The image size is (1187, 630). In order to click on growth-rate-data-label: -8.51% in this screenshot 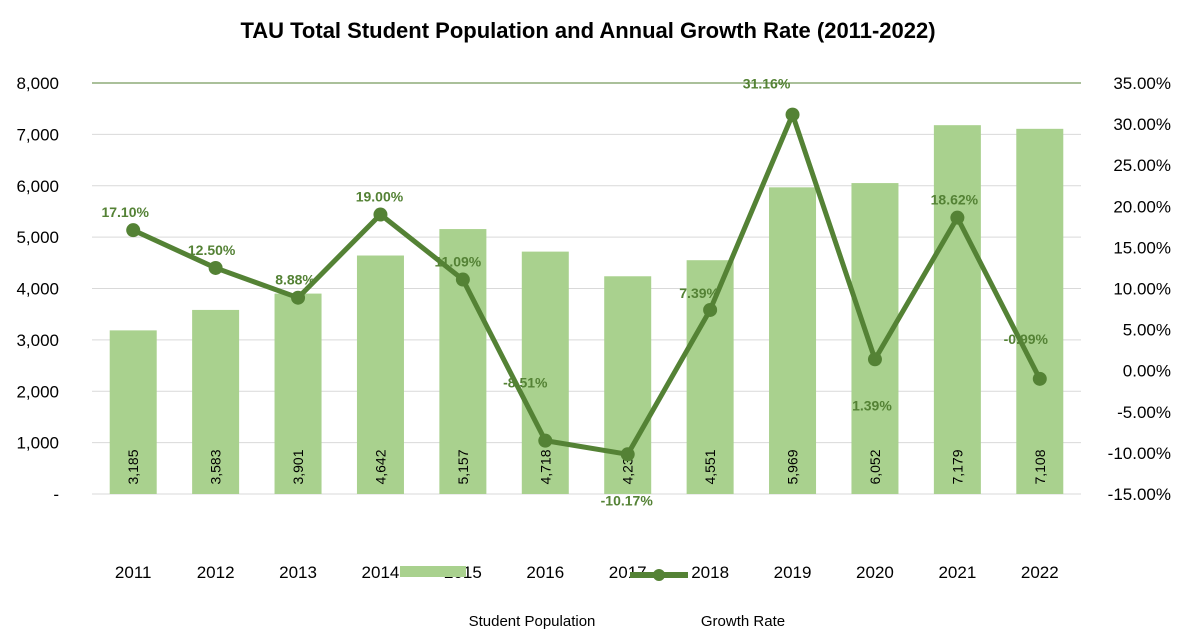, I will do `click(525, 383)`.